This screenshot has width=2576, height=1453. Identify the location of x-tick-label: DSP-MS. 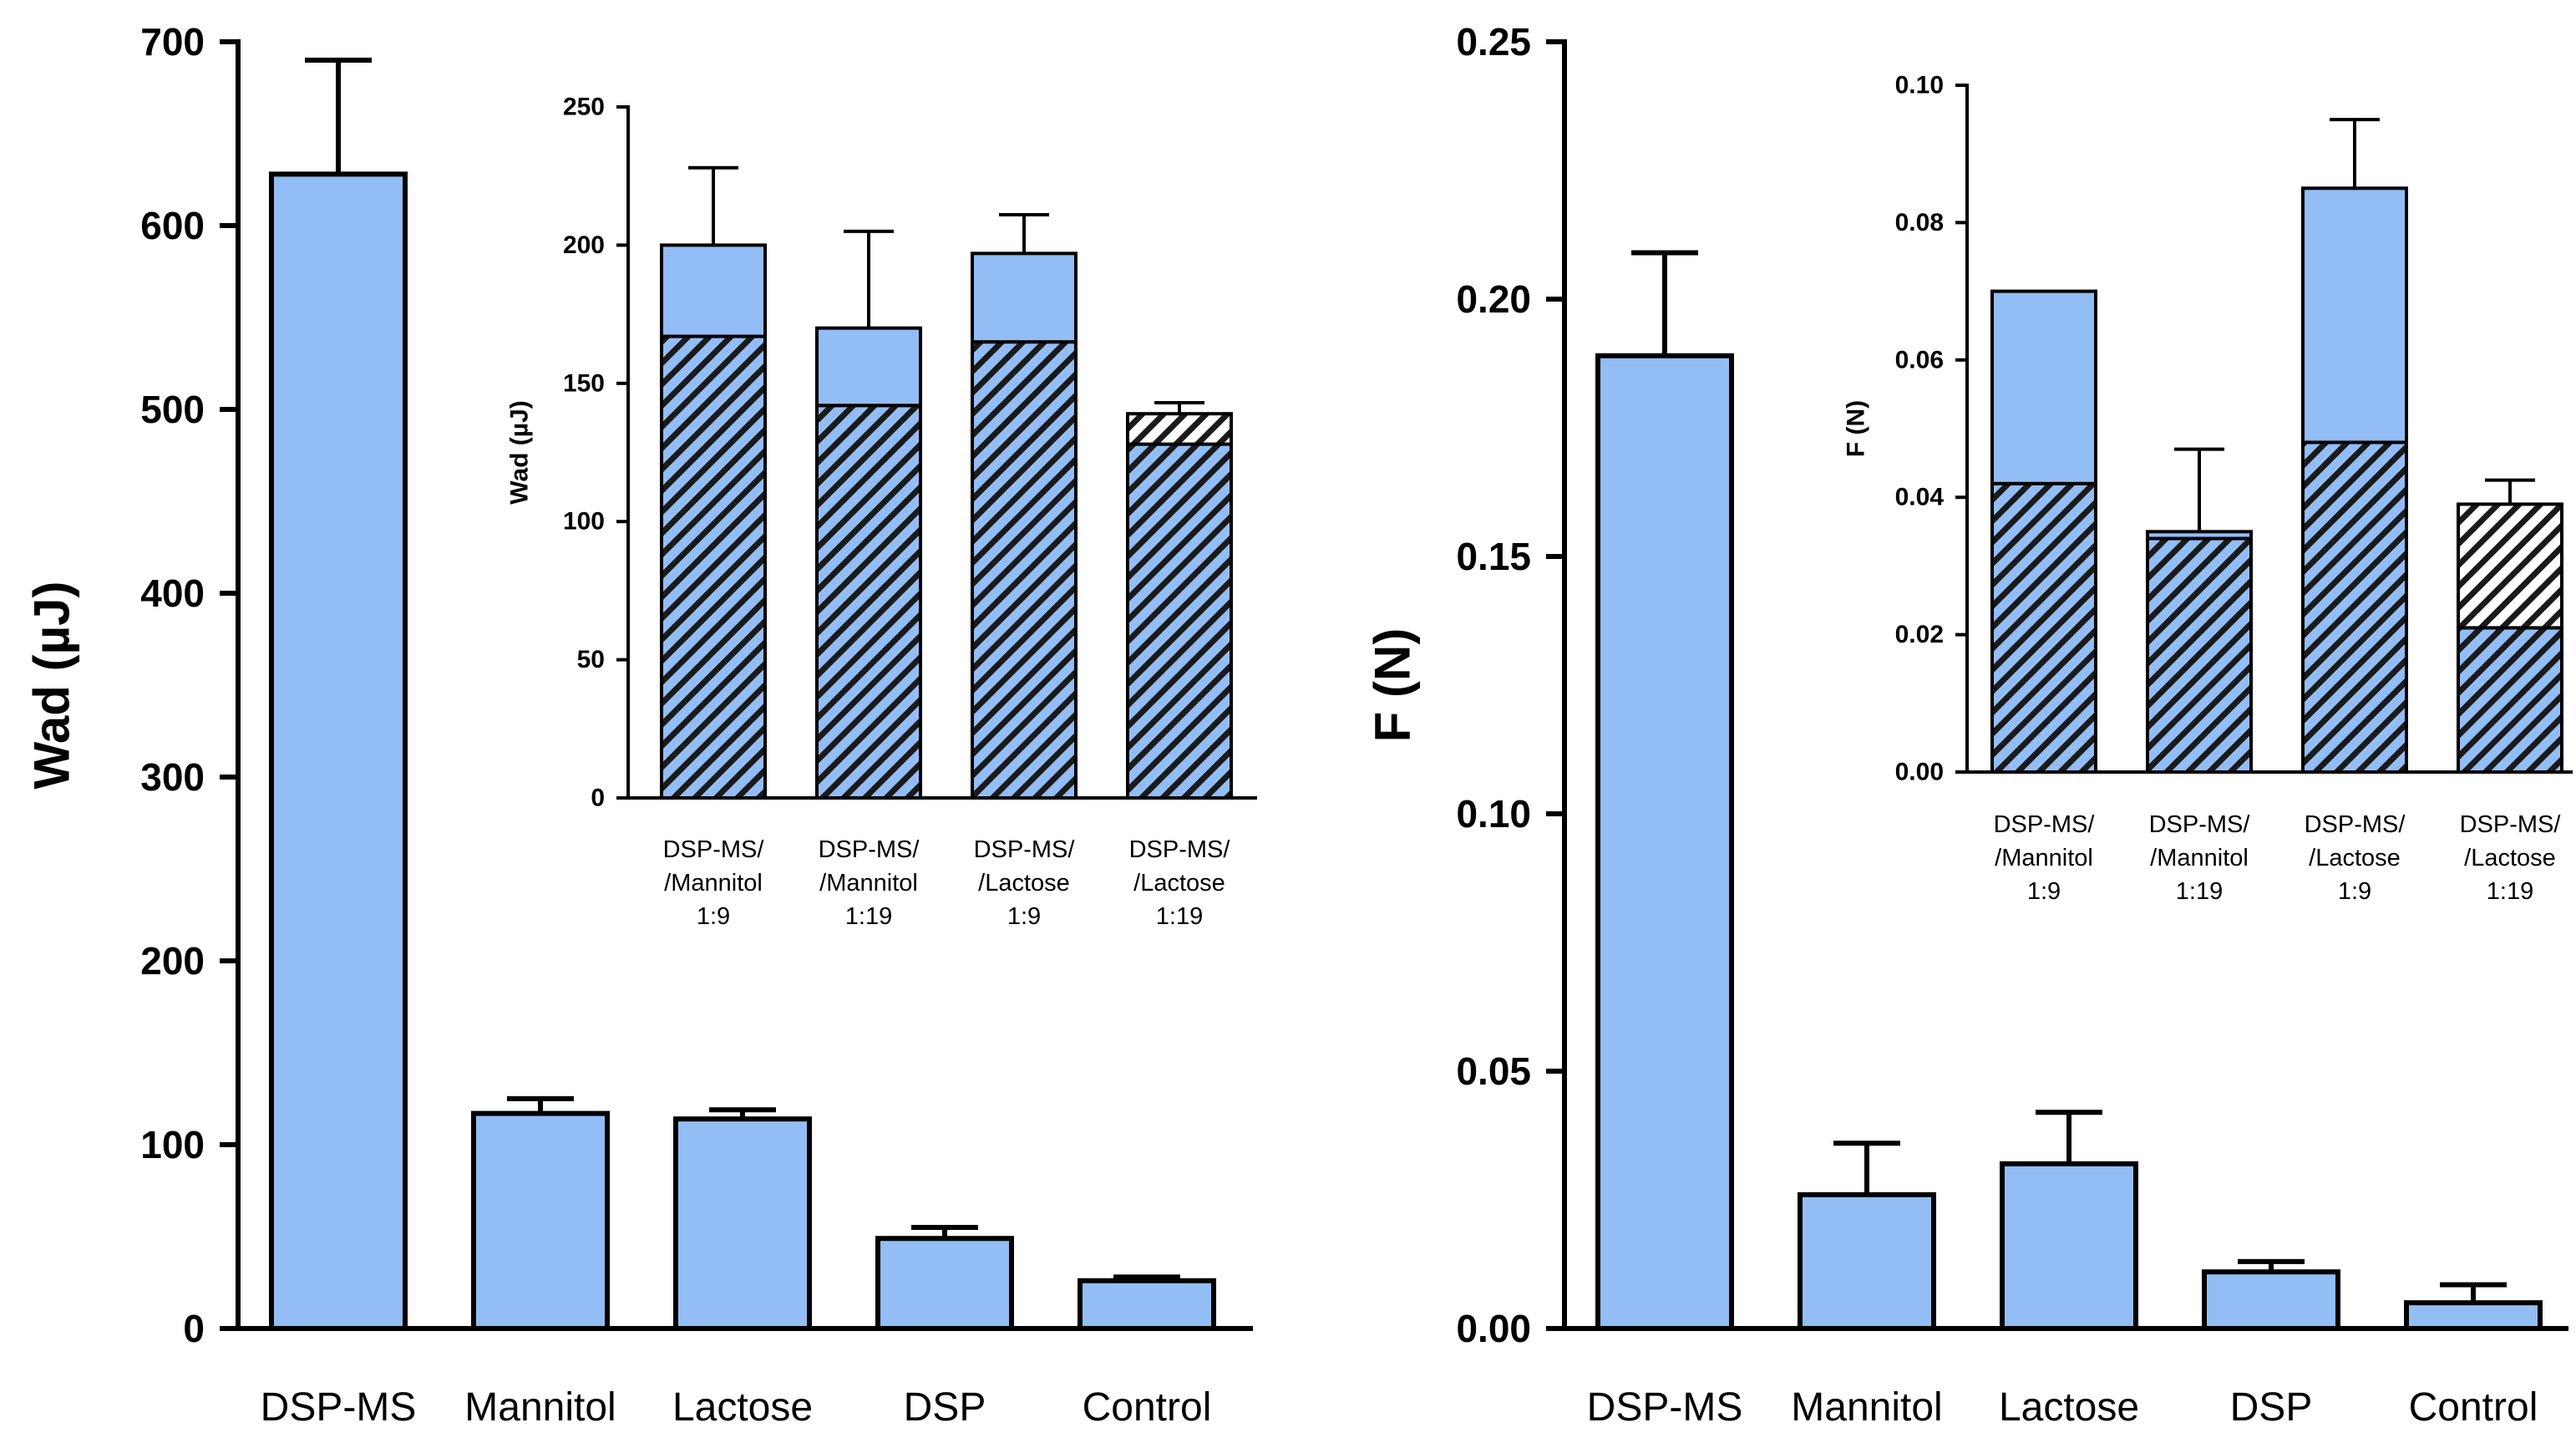
(339, 1407).